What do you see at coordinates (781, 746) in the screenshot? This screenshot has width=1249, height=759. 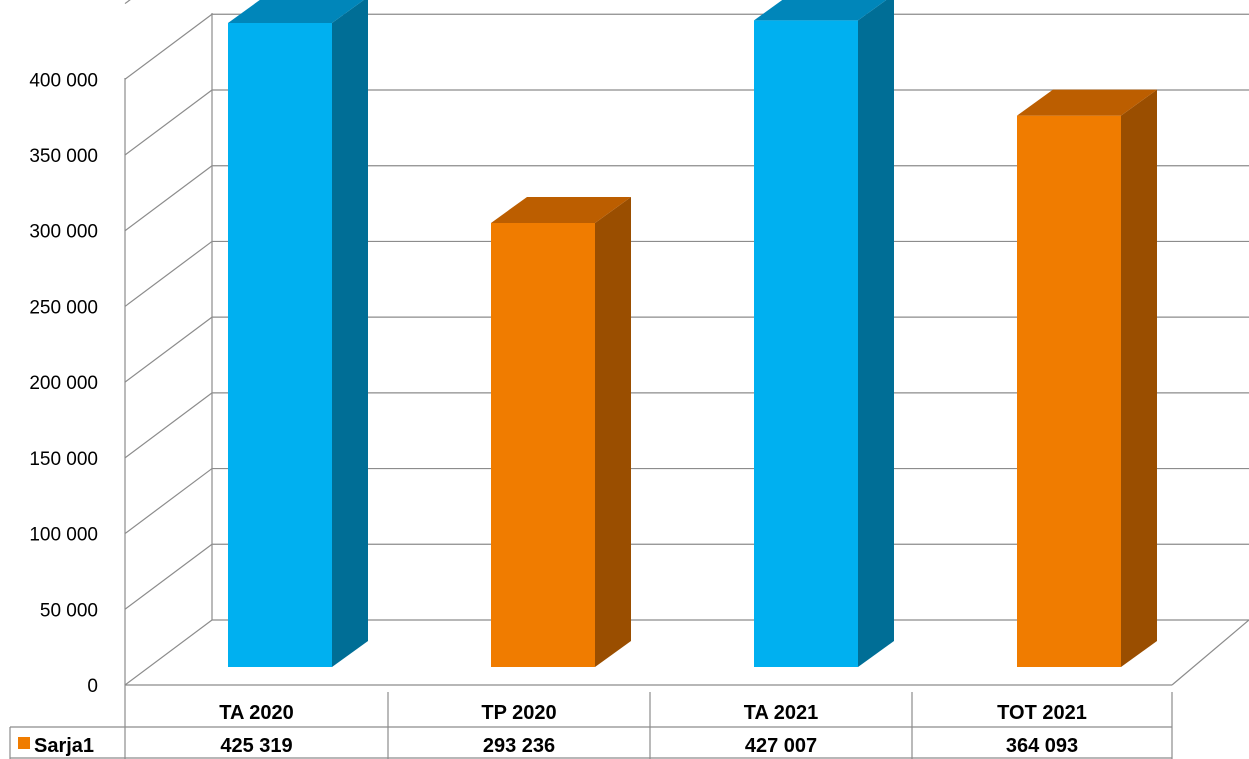 I see `data-table-value: 427 007` at bounding box center [781, 746].